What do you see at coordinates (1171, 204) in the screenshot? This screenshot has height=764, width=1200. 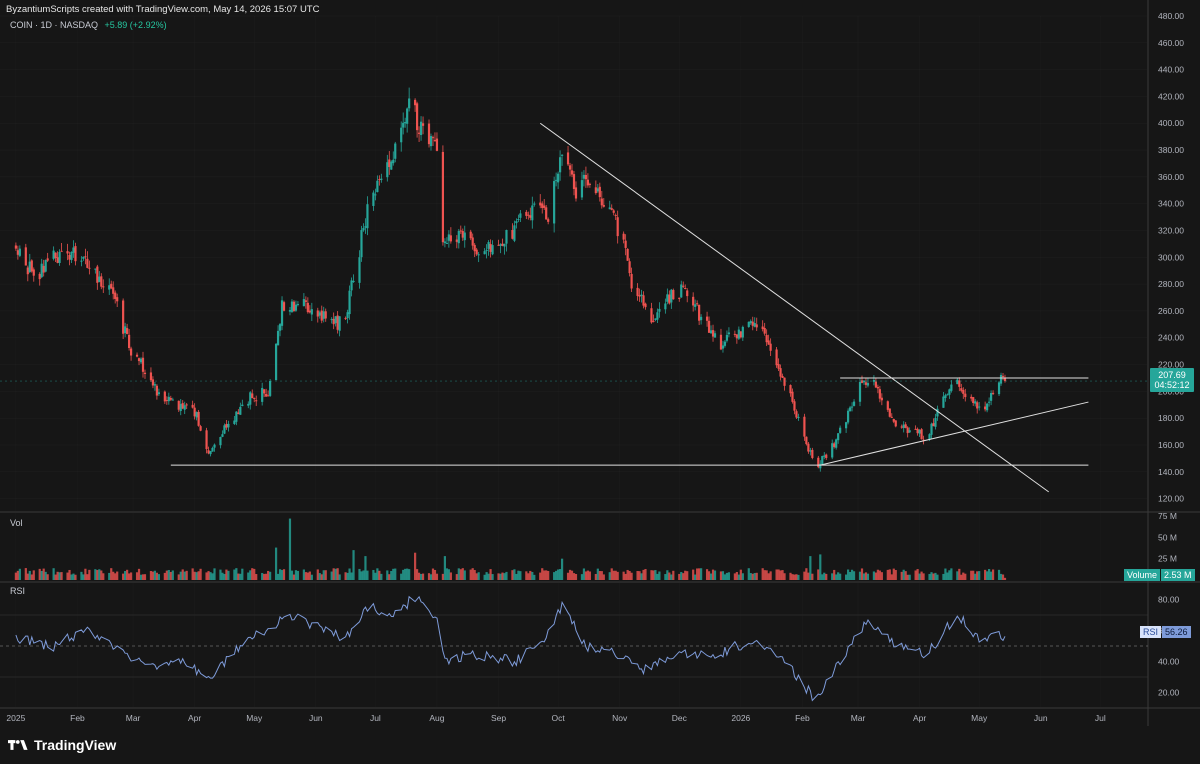 I see `price-tick-label: 340.00` at bounding box center [1171, 204].